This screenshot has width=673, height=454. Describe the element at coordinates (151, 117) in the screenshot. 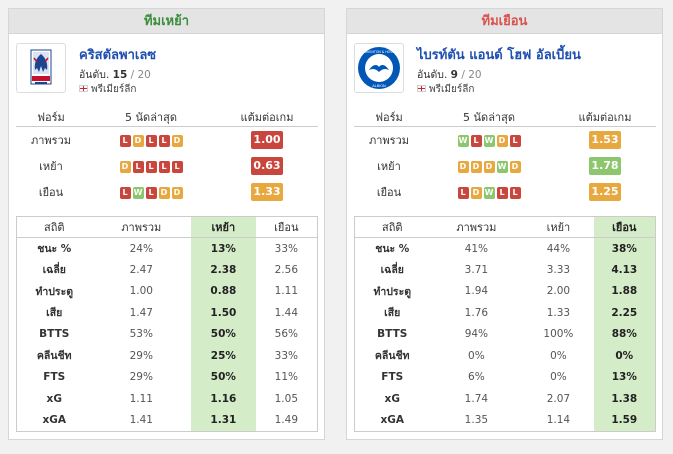

I see `last5-header: 5 นัดล่าสุด` at that location.